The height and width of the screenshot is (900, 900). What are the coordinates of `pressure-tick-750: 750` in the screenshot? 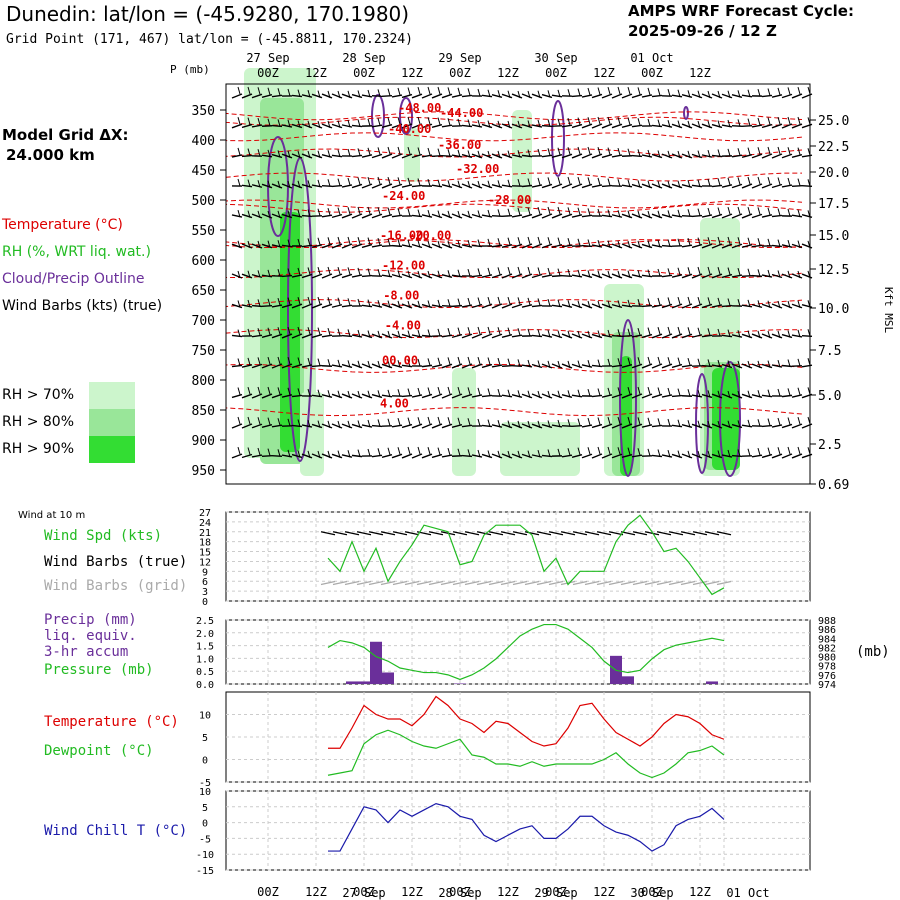 It's located at (203, 351).